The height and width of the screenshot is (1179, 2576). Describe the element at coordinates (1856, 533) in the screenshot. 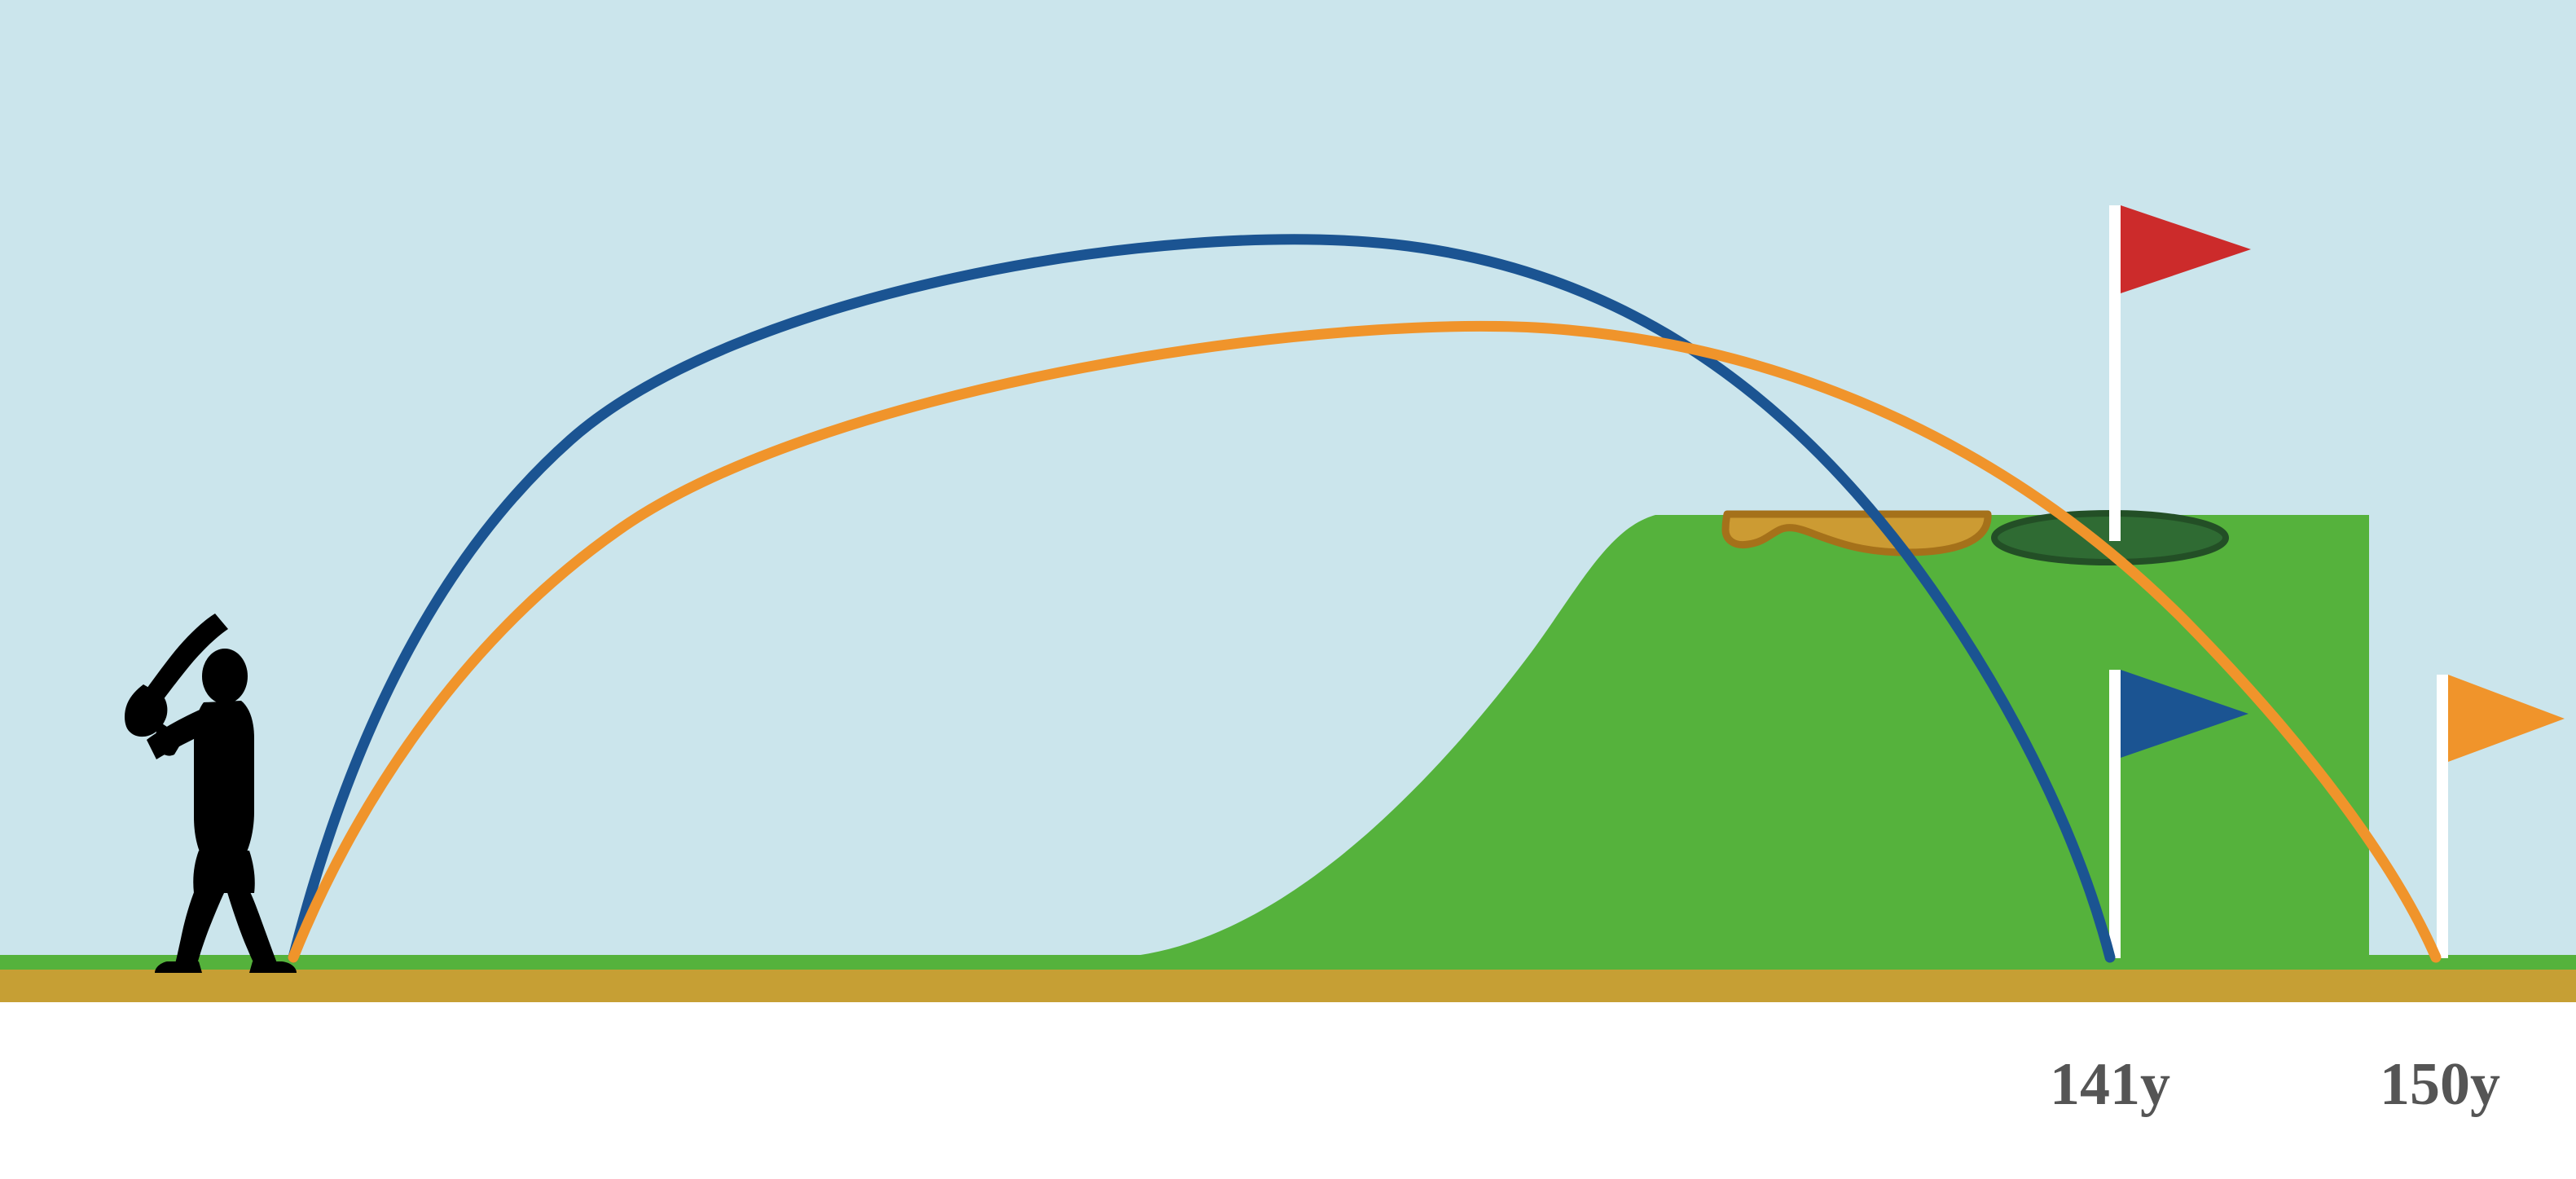

I see `sand-bunker` at that location.